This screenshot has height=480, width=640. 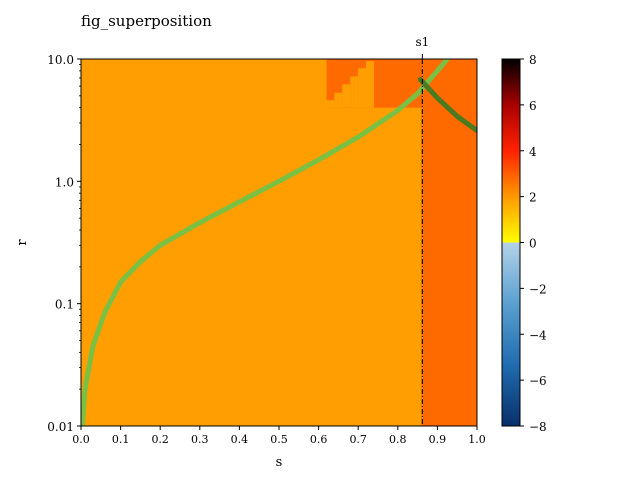 What do you see at coordinates (64, 305) in the screenshot?
I see `y-tick-label-1: 0.1` at bounding box center [64, 305].